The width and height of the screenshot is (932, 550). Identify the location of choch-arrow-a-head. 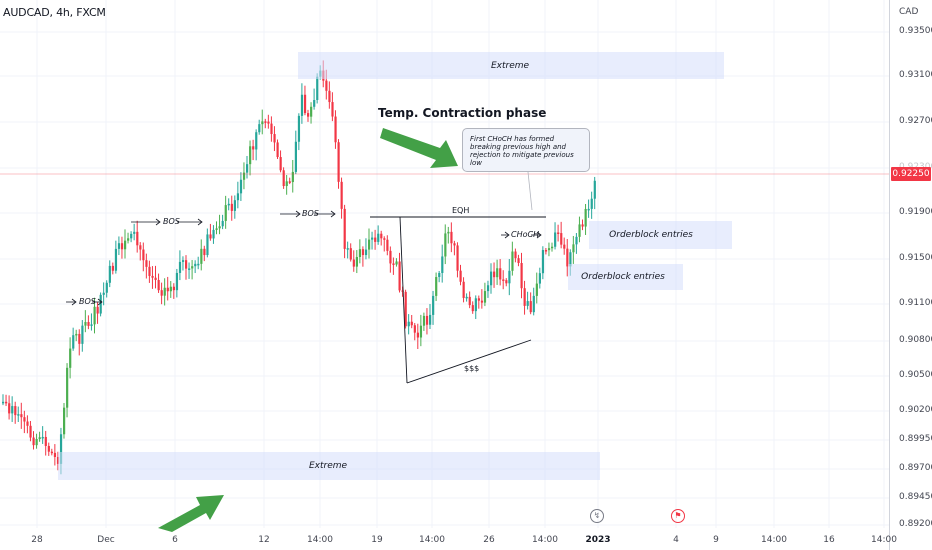
(507, 235).